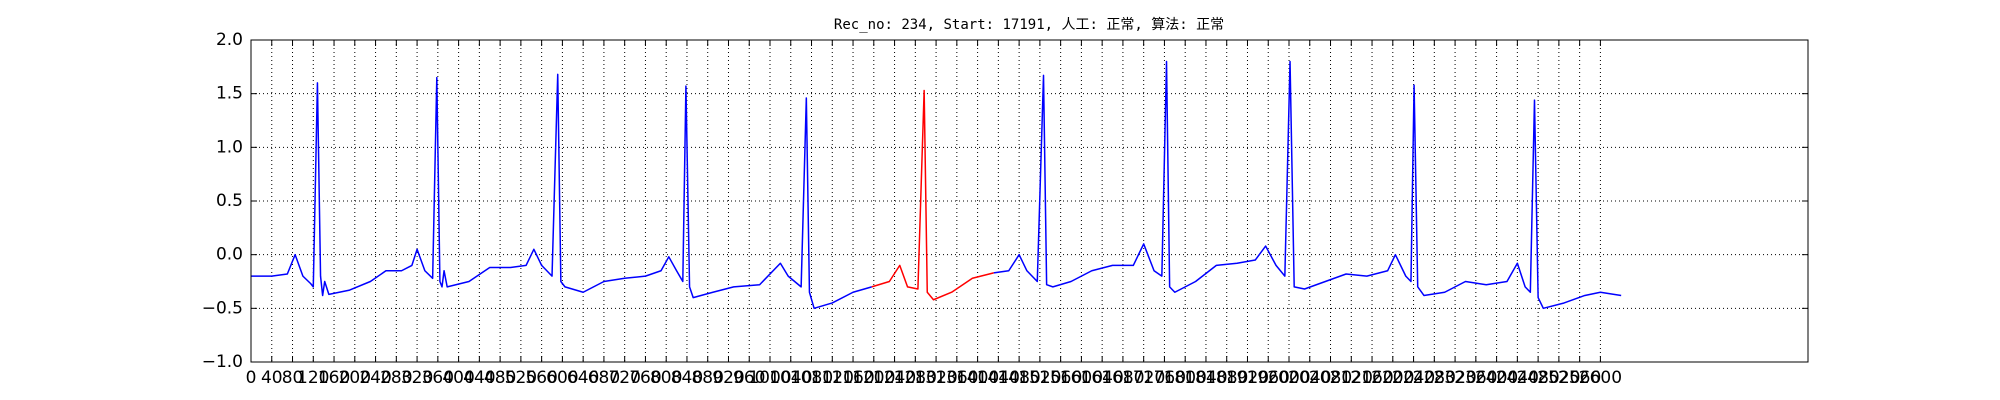  Describe the element at coordinates (1039, 378) in the screenshot. I see `x-tick-label: 1520` at that location.